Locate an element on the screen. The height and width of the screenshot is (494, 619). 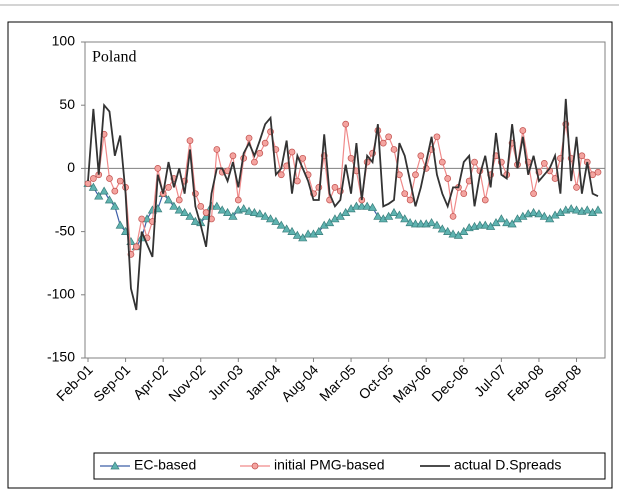
y-tick-label: 100 is located at coordinates (64, 41).